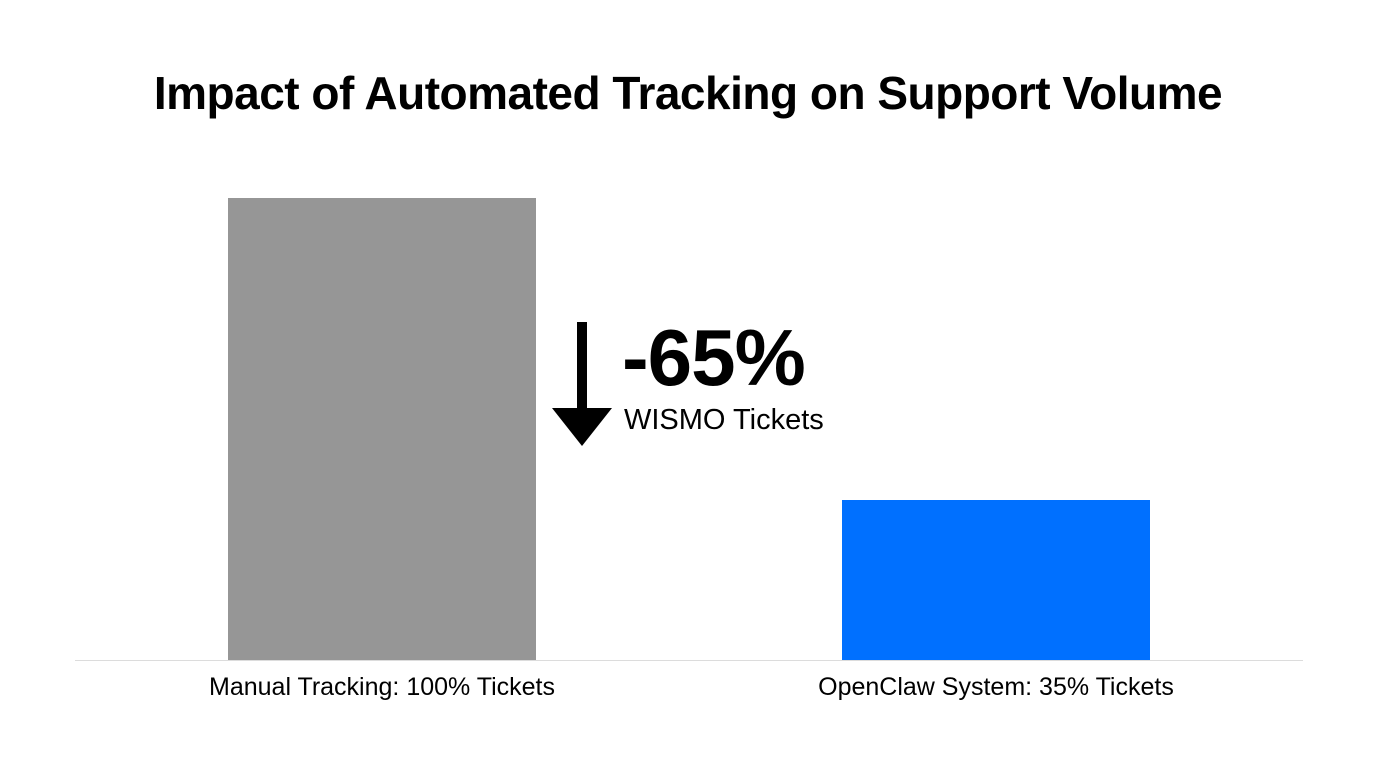 This screenshot has height=768, width=1376. I want to click on bar-manual-tracking, so click(382, 429).